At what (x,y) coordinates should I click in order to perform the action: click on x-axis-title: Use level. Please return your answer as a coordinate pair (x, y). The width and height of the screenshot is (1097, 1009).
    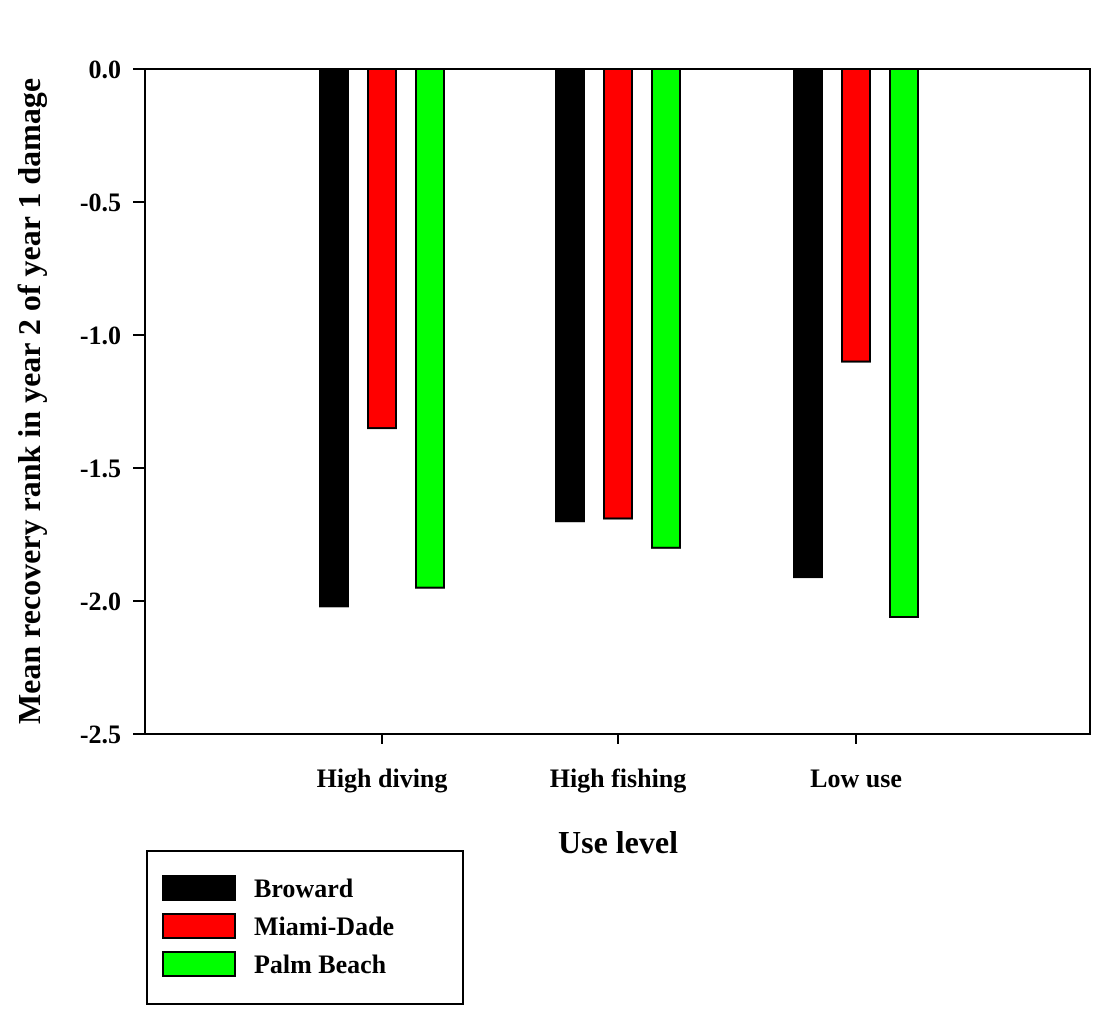
    Looking at the image, I should click on (618, 842).